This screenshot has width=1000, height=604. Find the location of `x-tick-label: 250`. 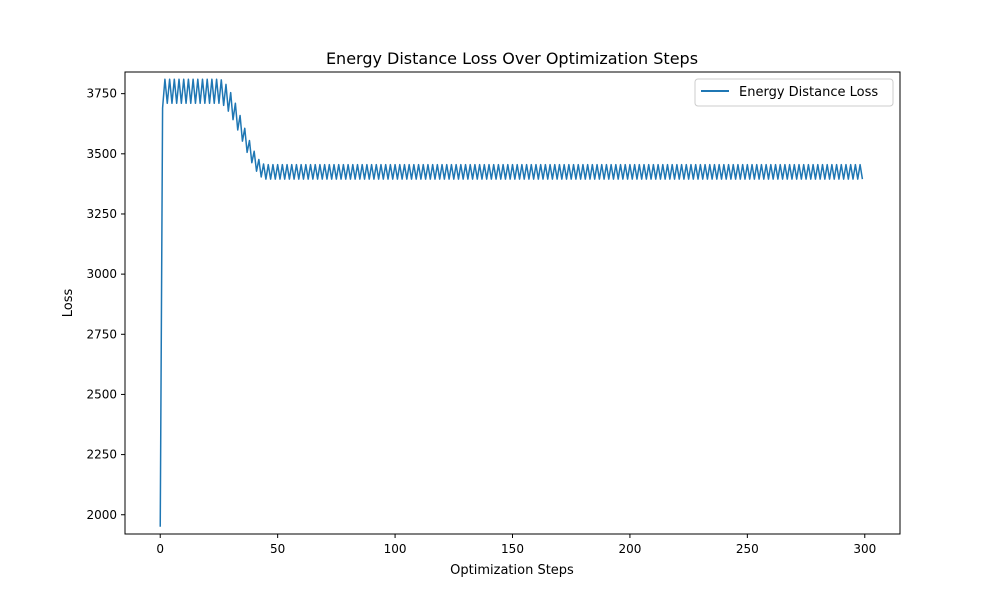

x-tick-label: 250 is located at coordinates (747, 549).